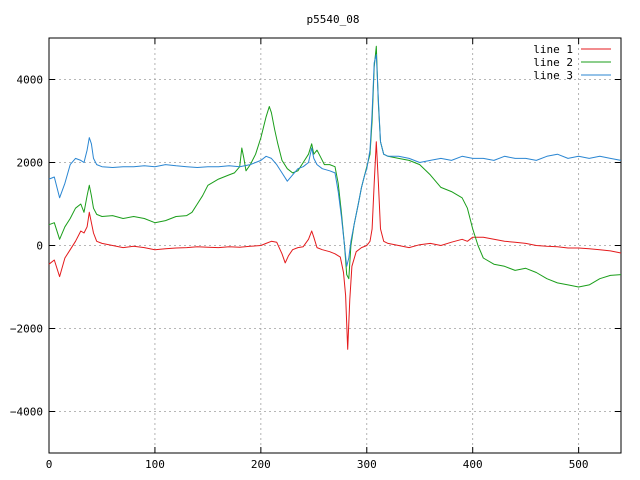 Image resolution: width=640 pixels, height=480 pixels. Describe the element at coordinates (261, 464) in the screenshot. I see `x-tick-label: 200` at that location.